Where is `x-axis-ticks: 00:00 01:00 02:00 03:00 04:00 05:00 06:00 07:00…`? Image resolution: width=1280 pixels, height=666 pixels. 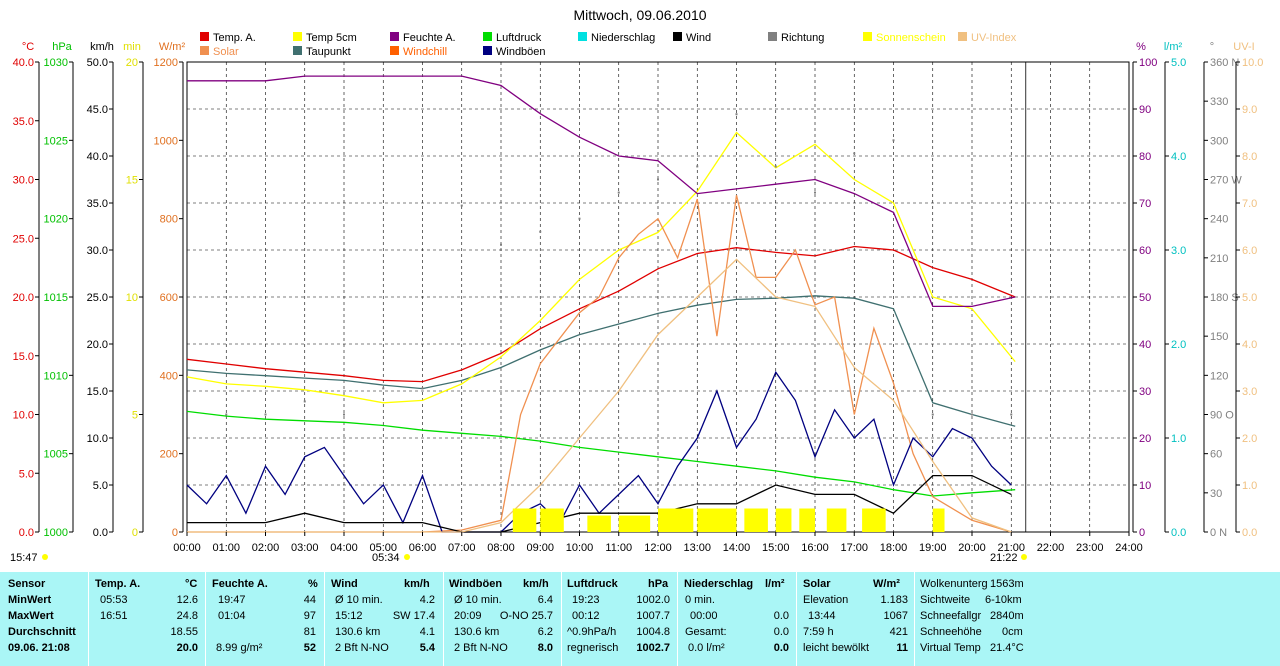
x-axis-ticks: 00:00 01:00 02:00 03:00 04:00 05:00 06:00 07:00… is located at coordinates (658, 543).